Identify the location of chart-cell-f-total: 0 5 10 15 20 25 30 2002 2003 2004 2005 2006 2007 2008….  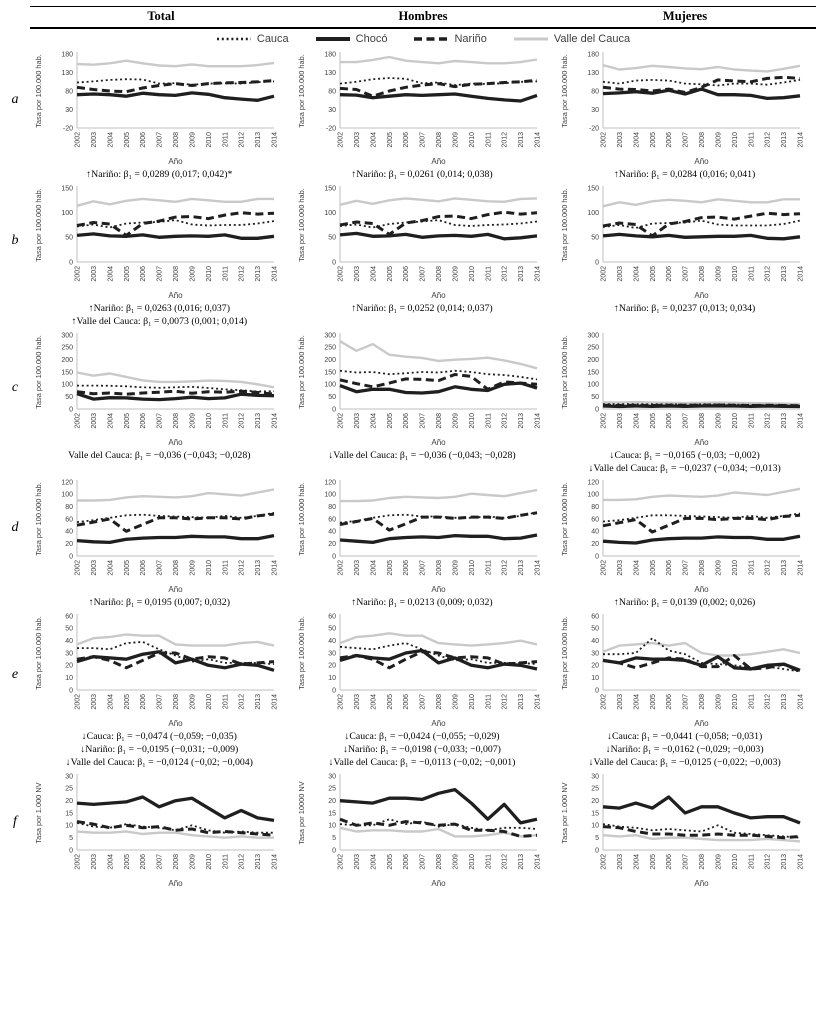
(159, 836).